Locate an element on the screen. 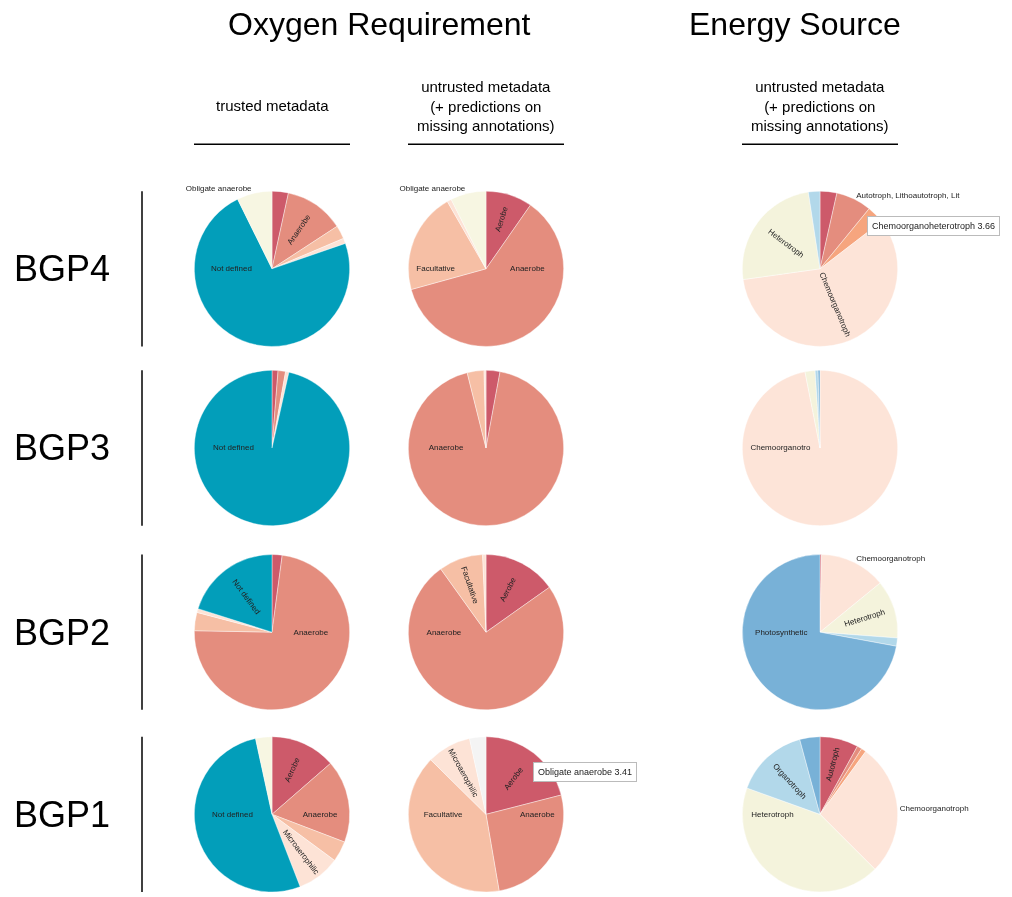 This screenshot has width=1012, height=897. text: Obligate anaerobe 3.41 is located at coordinates (585, 772).